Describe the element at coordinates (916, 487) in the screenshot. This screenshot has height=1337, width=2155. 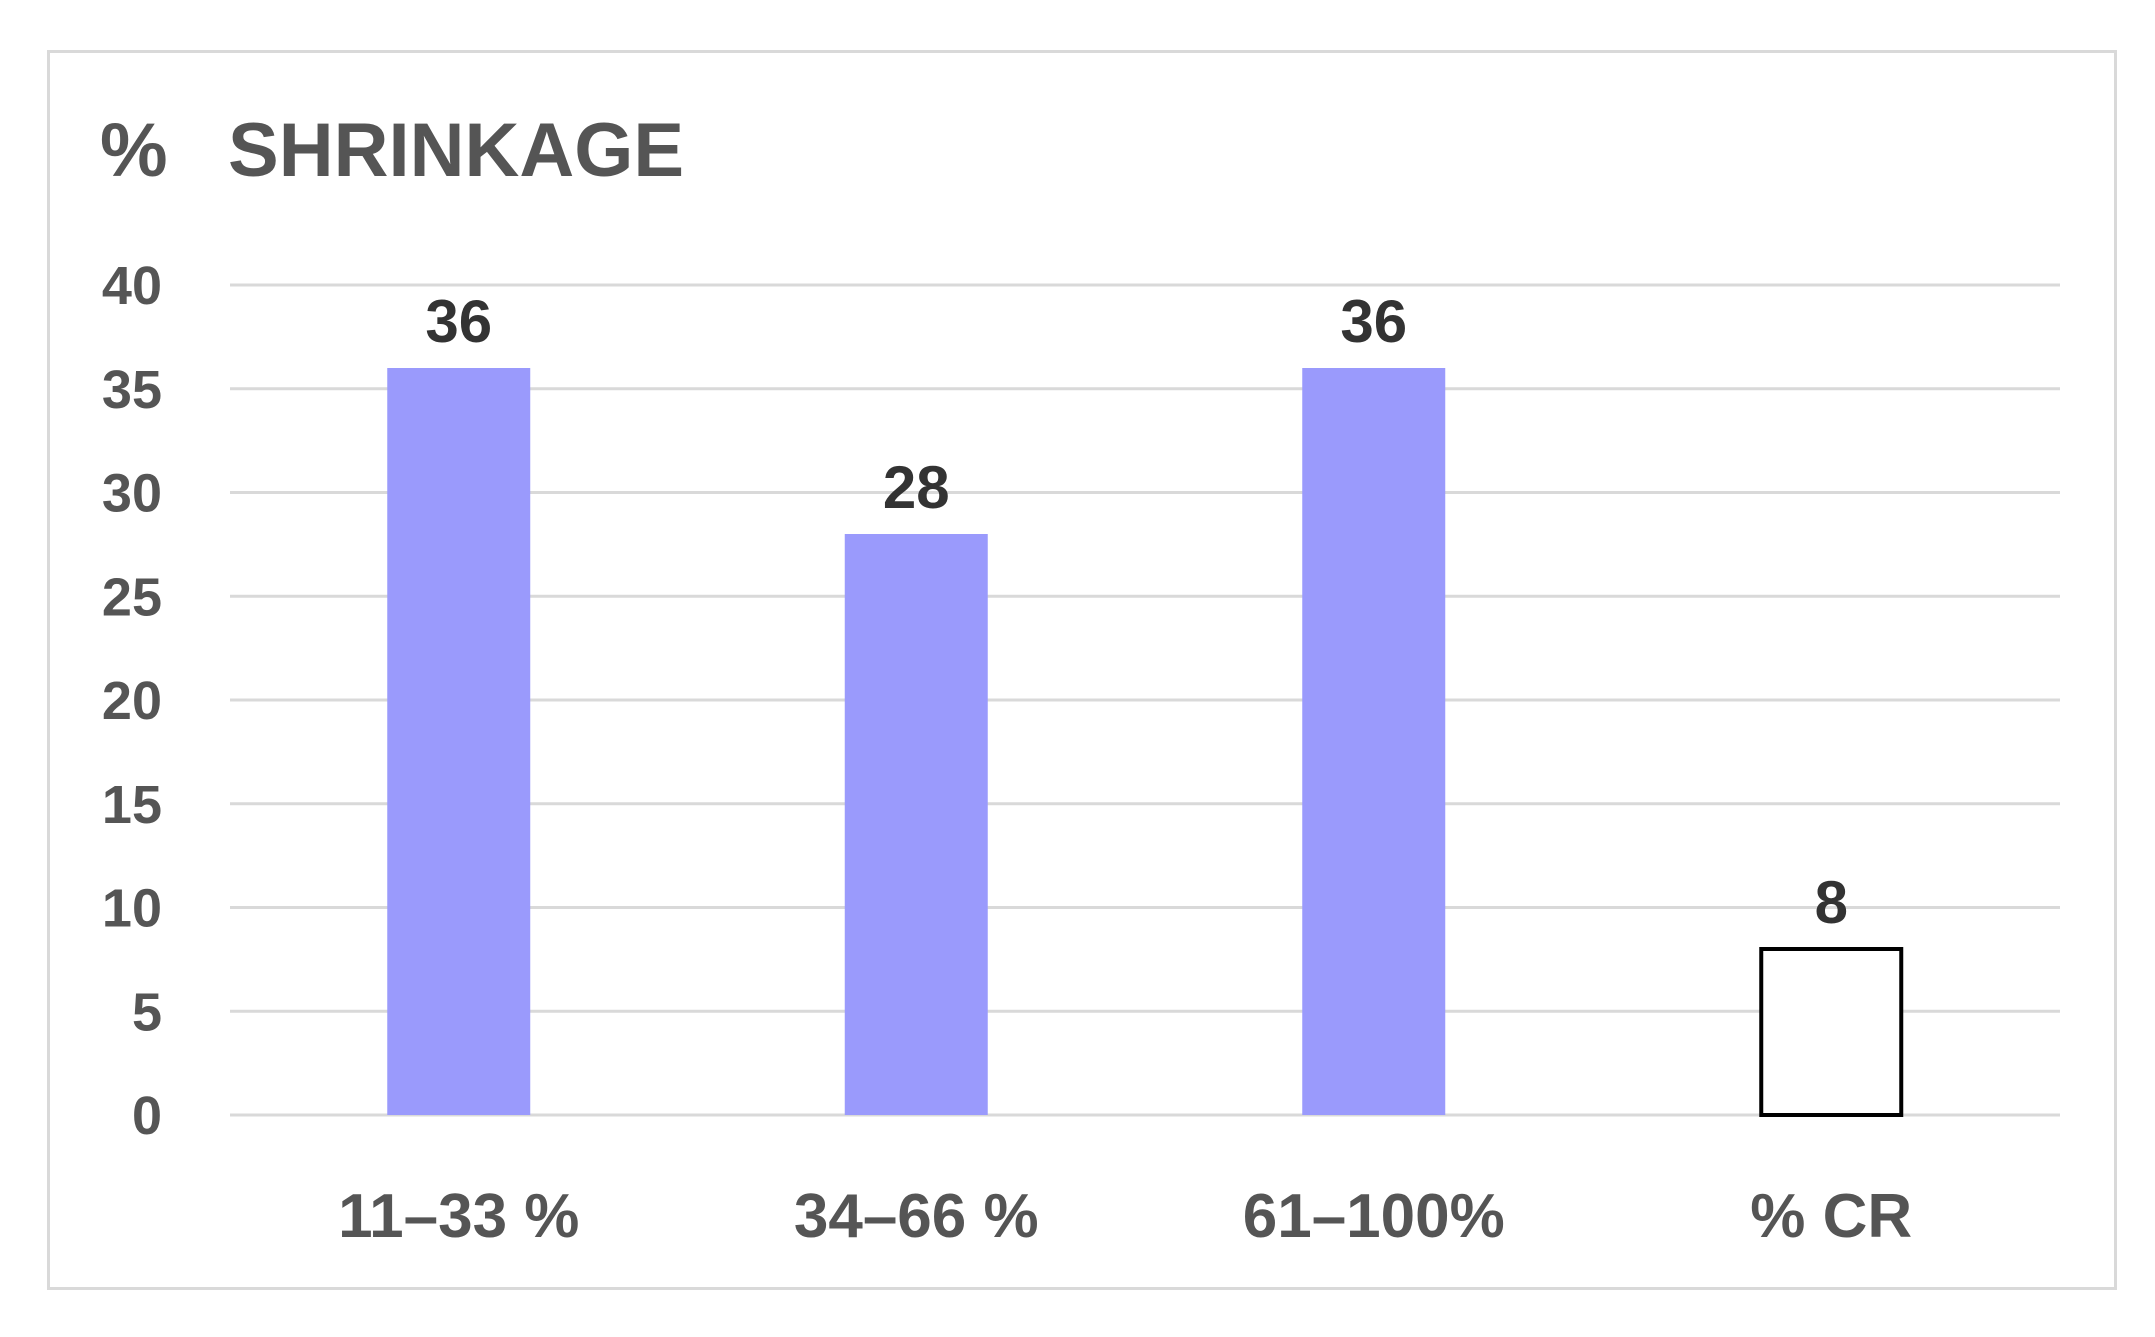
I see `value-label-2: 28` at that location.